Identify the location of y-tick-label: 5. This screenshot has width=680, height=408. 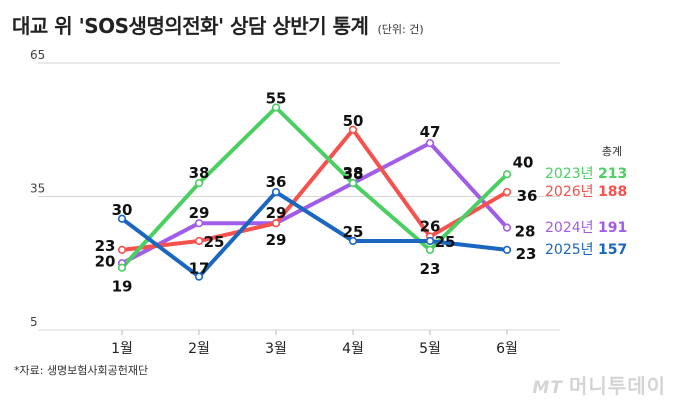
(34, 322).